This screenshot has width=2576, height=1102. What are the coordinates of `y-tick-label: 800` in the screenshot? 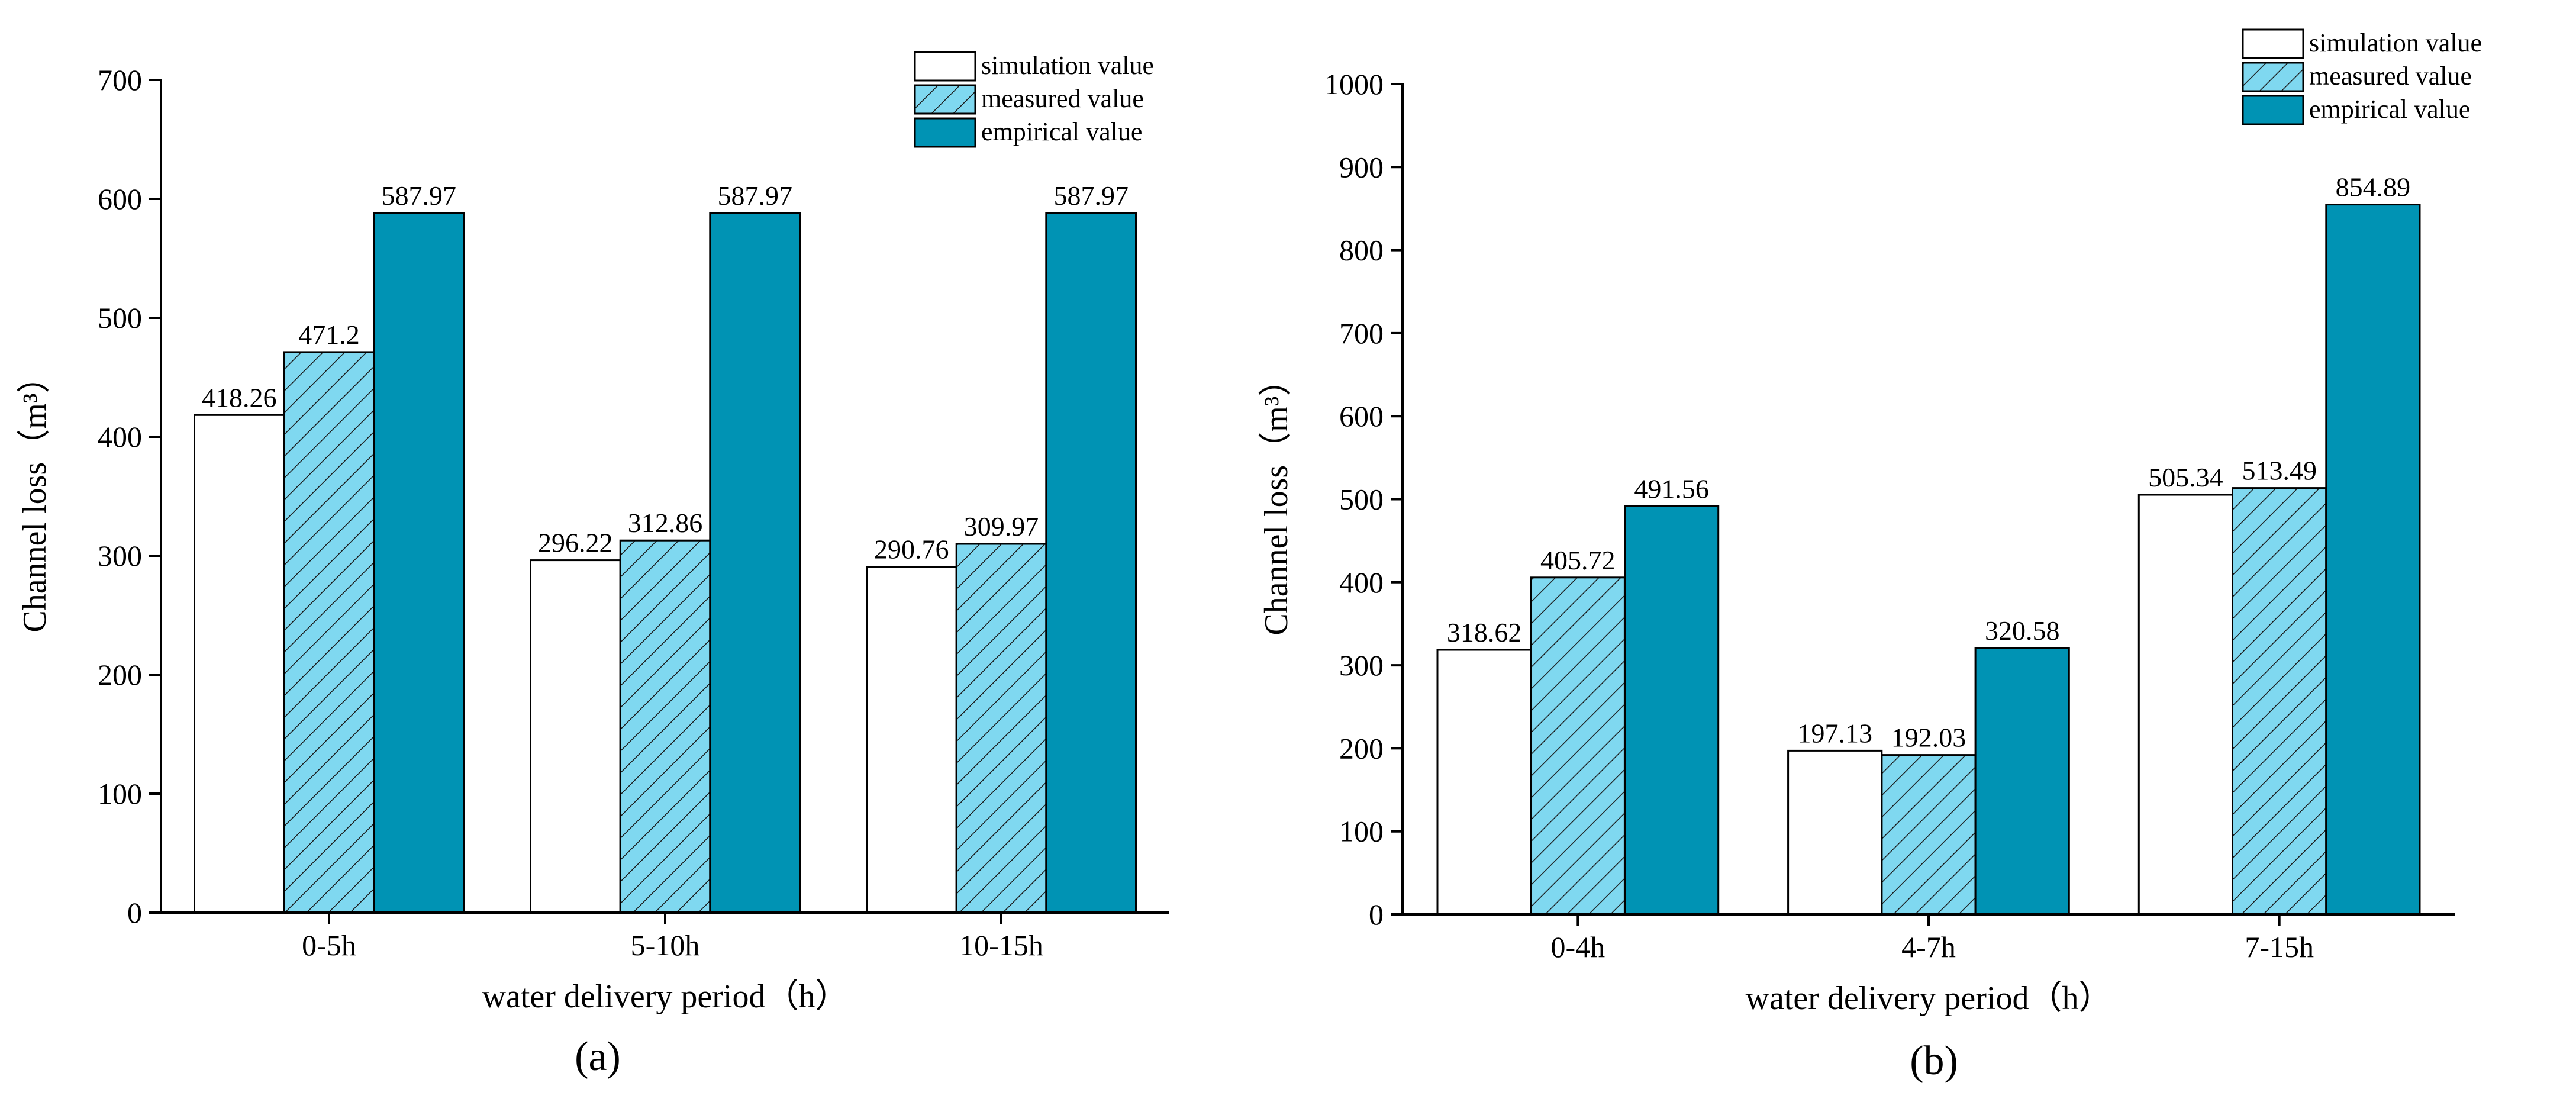 It's located at (1361, 250).